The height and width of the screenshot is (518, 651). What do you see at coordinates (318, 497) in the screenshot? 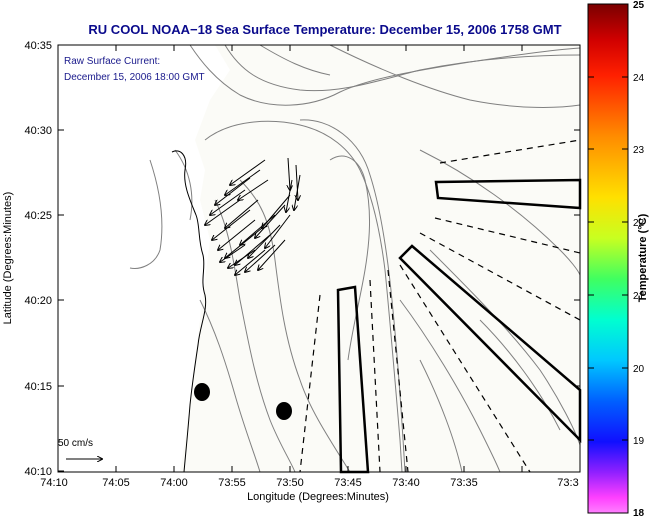
I see `x-axis-label: Longitude (Degrees:Minutes)` at bounding box center [318, 497].